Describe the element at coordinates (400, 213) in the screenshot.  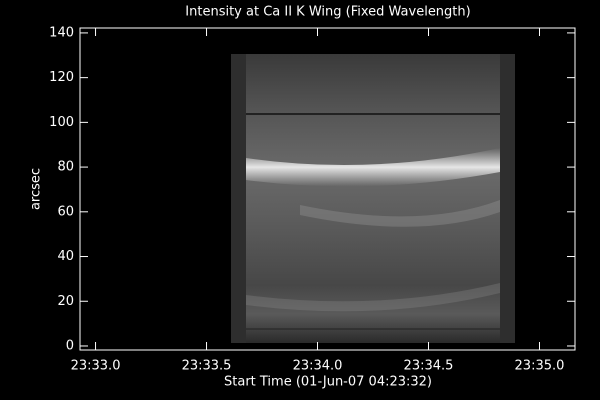
I see `secondary-band` at that location.